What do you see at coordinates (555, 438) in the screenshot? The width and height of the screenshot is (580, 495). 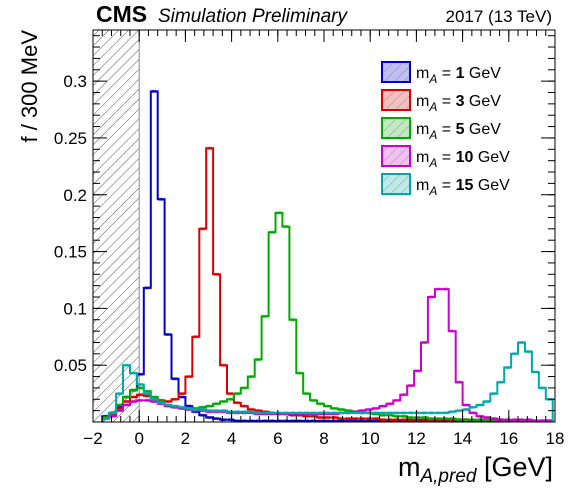 I see `x-tick-label: 18` at bounding box center [555, 438].